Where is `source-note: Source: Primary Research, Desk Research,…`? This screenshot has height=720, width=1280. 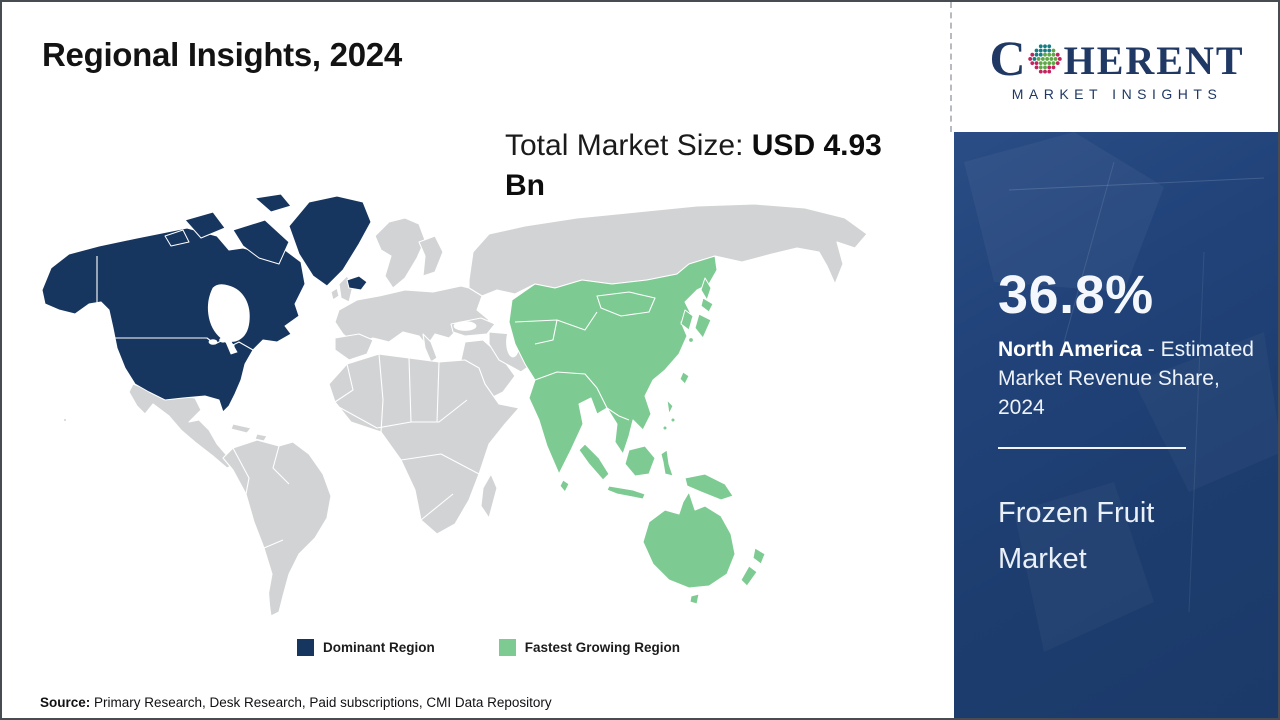
source-note: Source: Primary Research, Desk Research,… is located at coordinates (296, 702).